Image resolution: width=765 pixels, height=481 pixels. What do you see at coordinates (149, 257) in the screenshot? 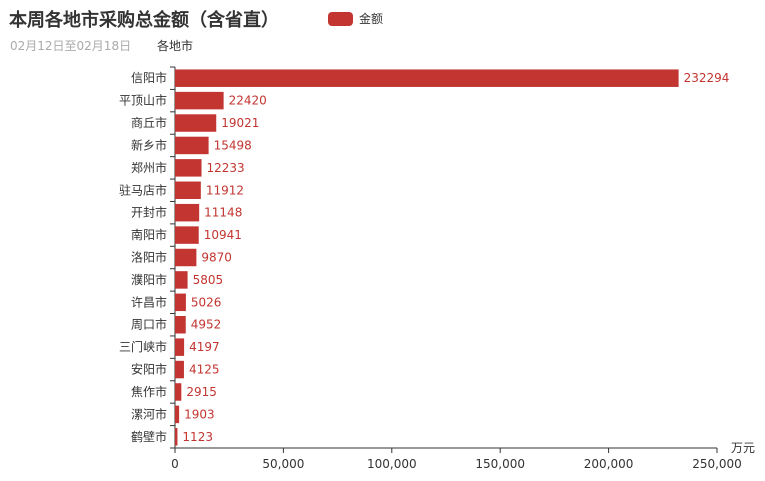
I see `category-label: 洛阳市` at bounding box center [149, 257].